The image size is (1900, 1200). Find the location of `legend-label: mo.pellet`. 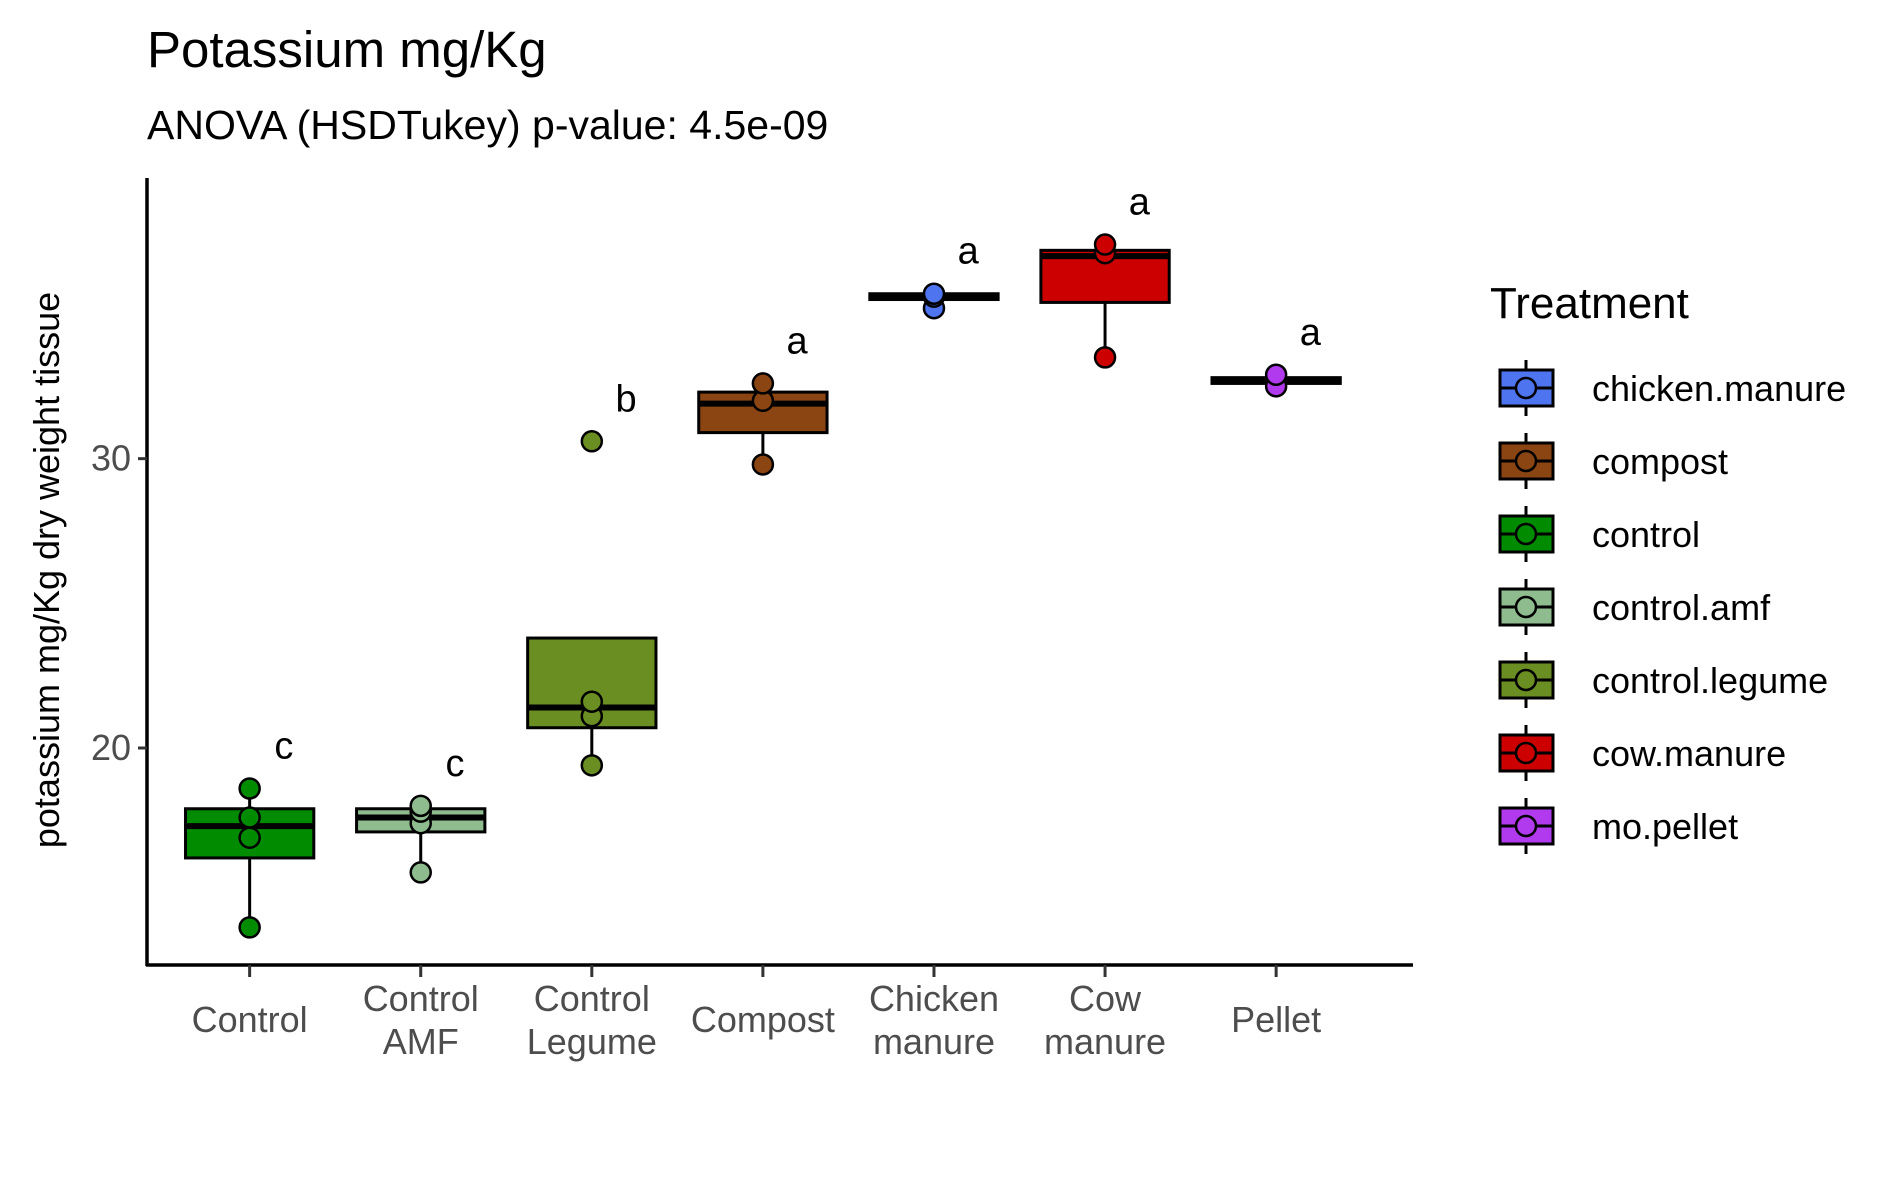

legend-label: mo.pellet is located at coordinates (1665, 826).